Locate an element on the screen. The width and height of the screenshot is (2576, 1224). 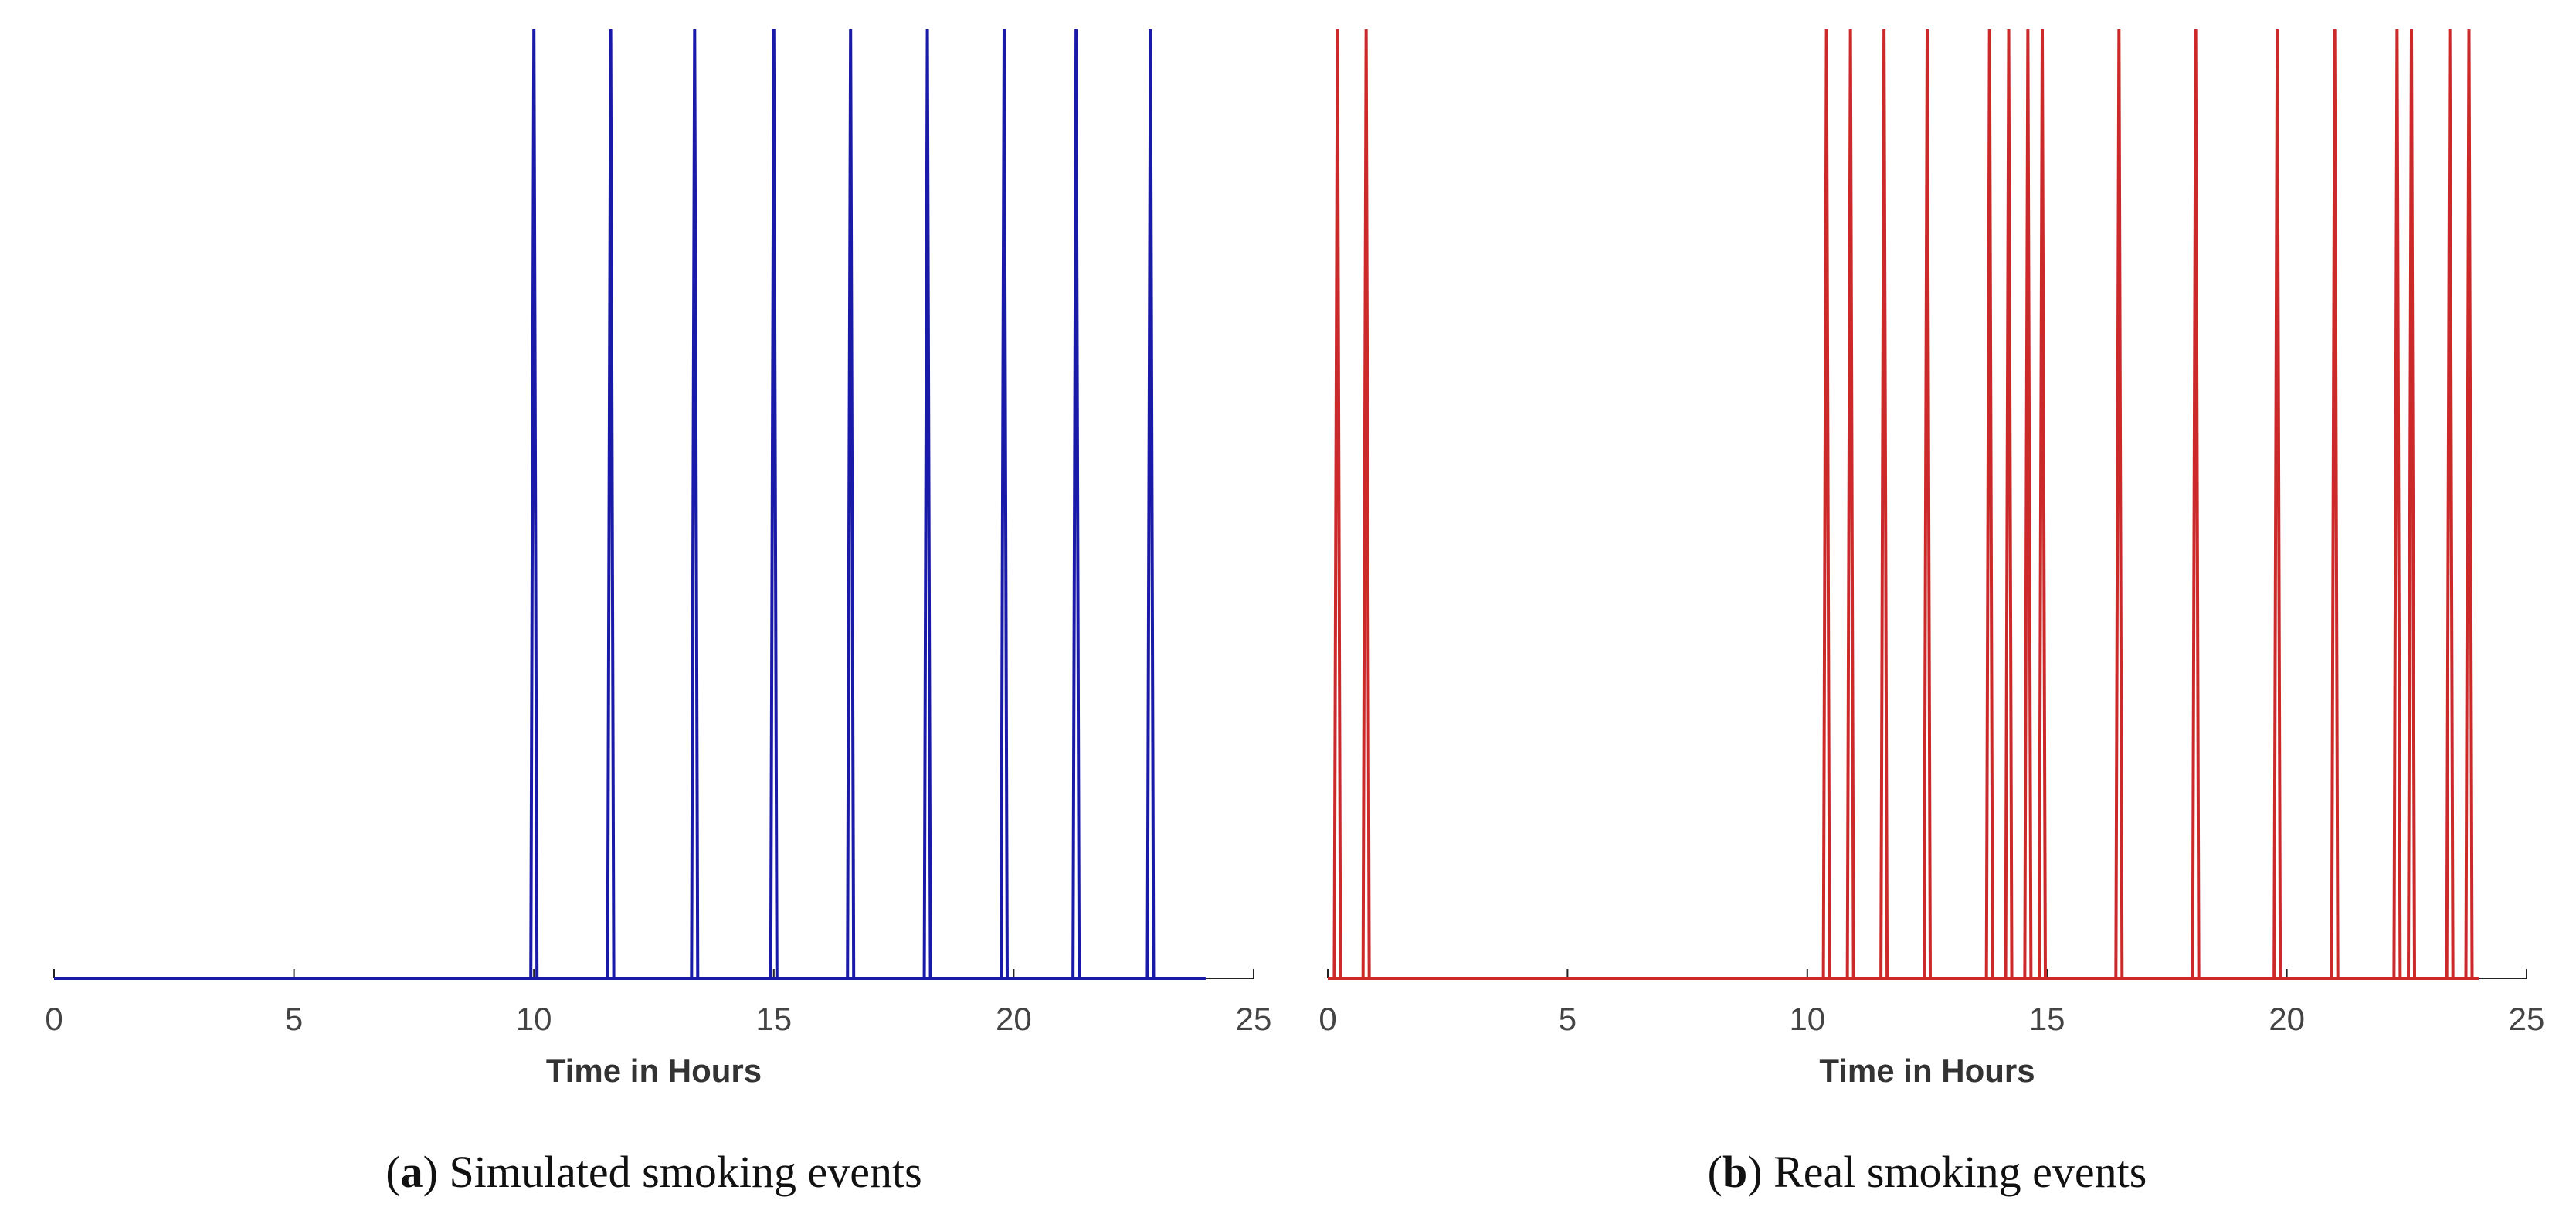
caption-part: a is located at coordinates (412, 1172).